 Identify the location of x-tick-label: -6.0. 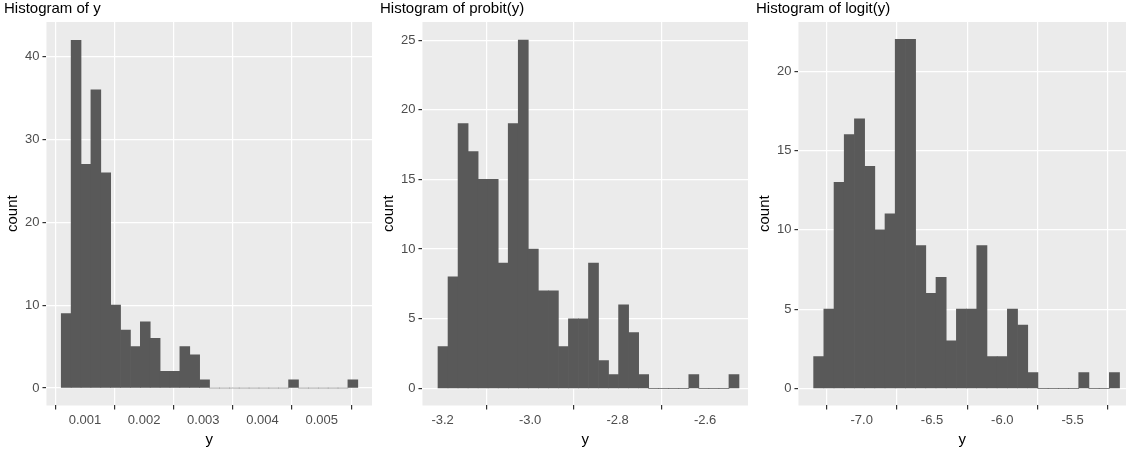
(1002, 419).